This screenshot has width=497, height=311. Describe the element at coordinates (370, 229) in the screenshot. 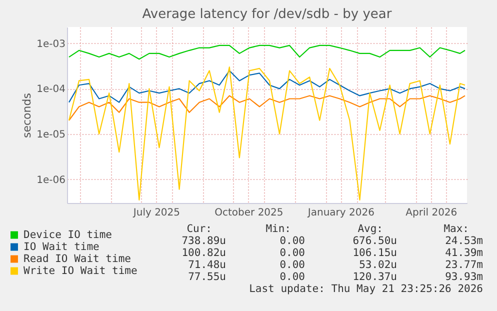

I see `text: Avg:` at that location.